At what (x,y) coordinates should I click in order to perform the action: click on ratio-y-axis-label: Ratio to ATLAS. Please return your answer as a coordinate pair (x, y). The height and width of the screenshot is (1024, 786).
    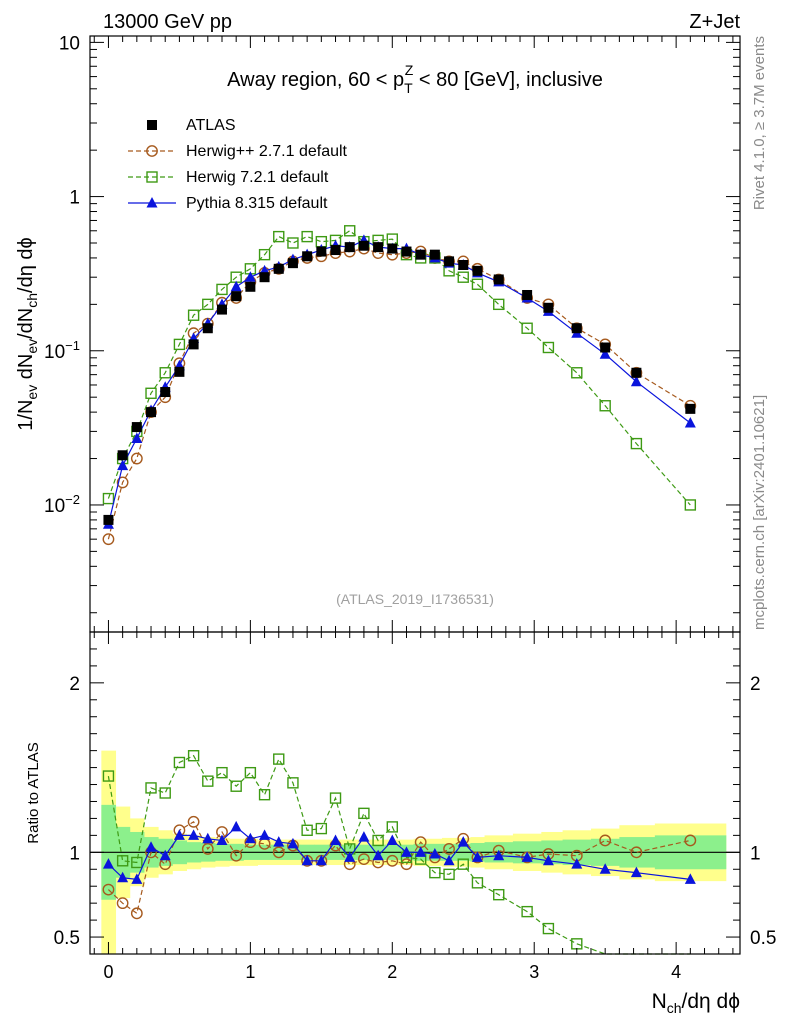
    Looking at the image, I should click on (33, 792).